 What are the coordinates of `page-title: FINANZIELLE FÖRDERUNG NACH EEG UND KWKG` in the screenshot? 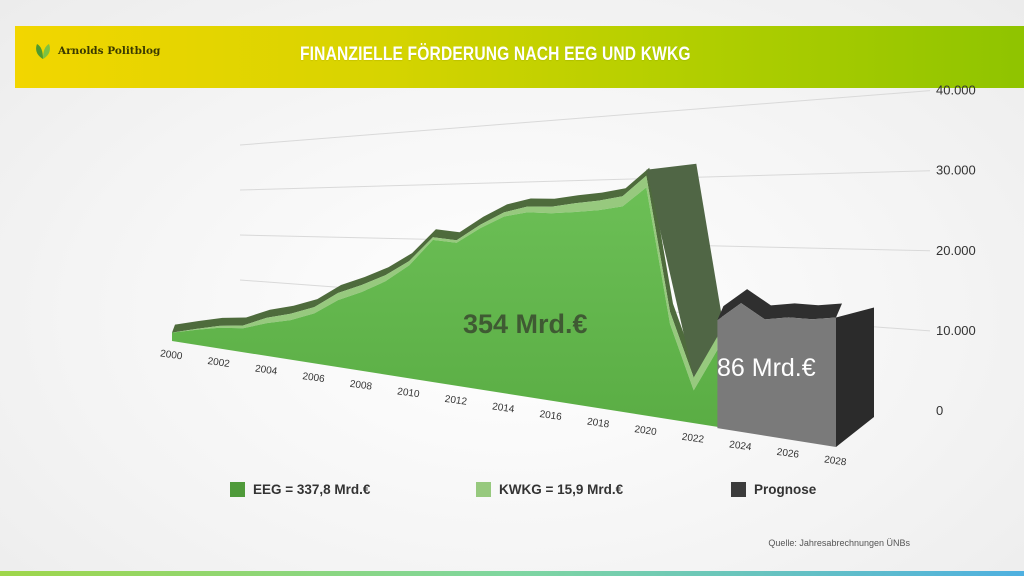 It's located at (495, 54).